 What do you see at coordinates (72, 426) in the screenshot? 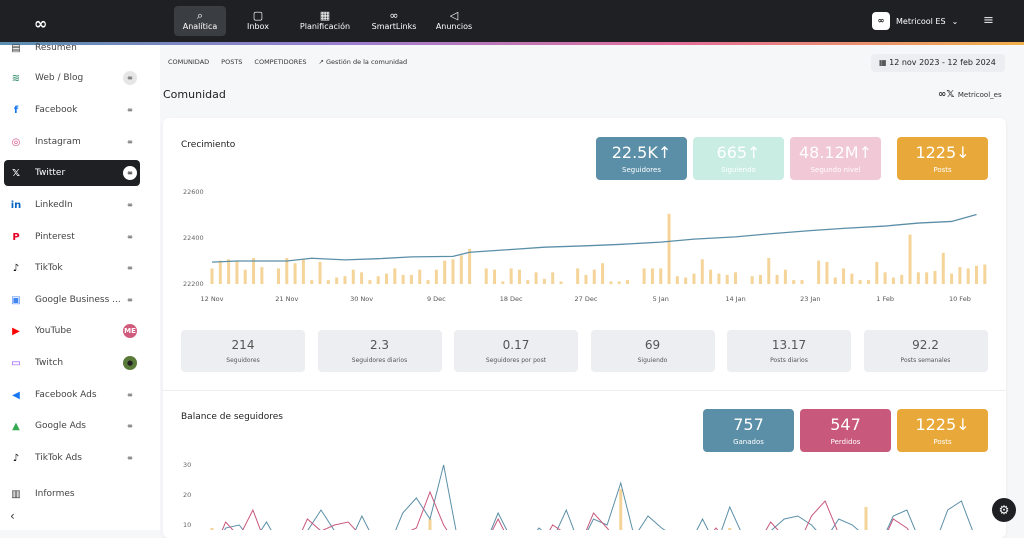
I see `sidebar-item-google-ads: ▲ Google Ads ∞` at bounding box center [72, 426].